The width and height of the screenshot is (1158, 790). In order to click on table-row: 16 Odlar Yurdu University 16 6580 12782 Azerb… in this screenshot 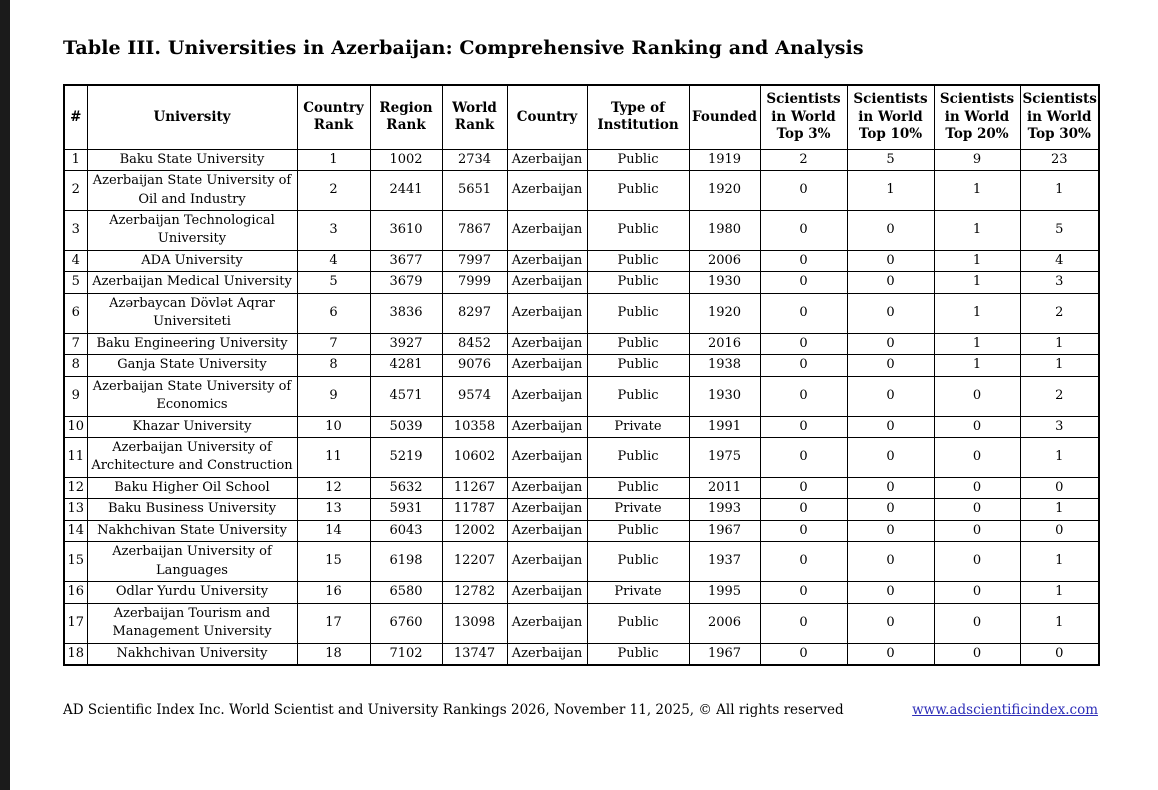, I will do `click(581, 592)`.